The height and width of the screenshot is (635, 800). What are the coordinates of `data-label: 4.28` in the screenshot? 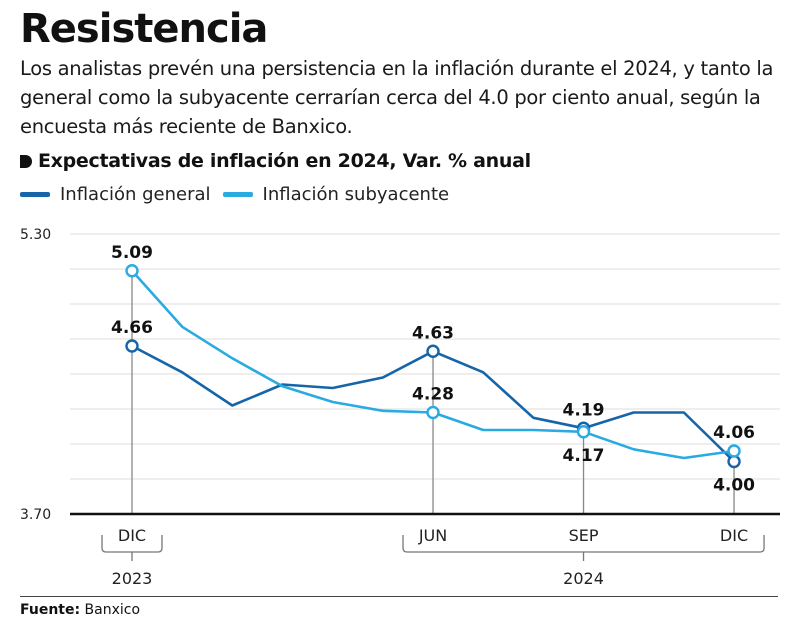 It's located at (433, 395).